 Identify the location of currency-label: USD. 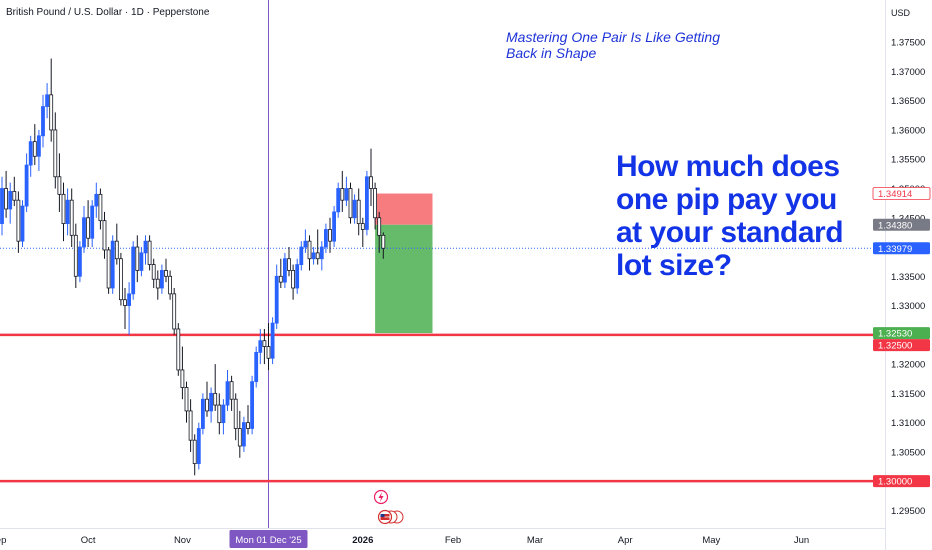
(900, 13).